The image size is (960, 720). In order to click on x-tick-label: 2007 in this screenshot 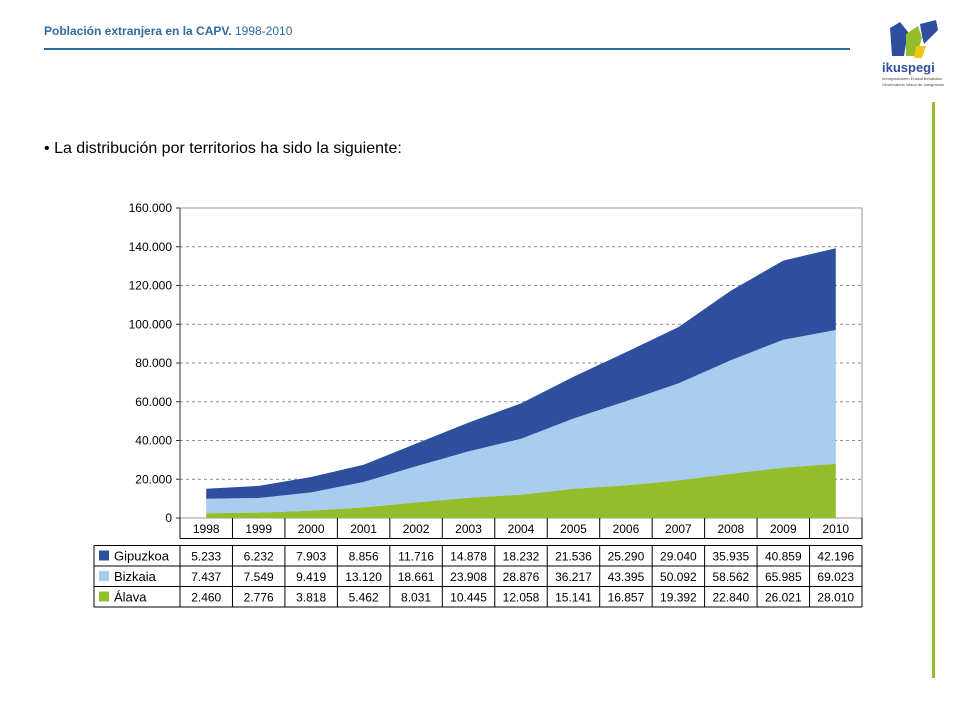, I will do `click(678, 529)`.